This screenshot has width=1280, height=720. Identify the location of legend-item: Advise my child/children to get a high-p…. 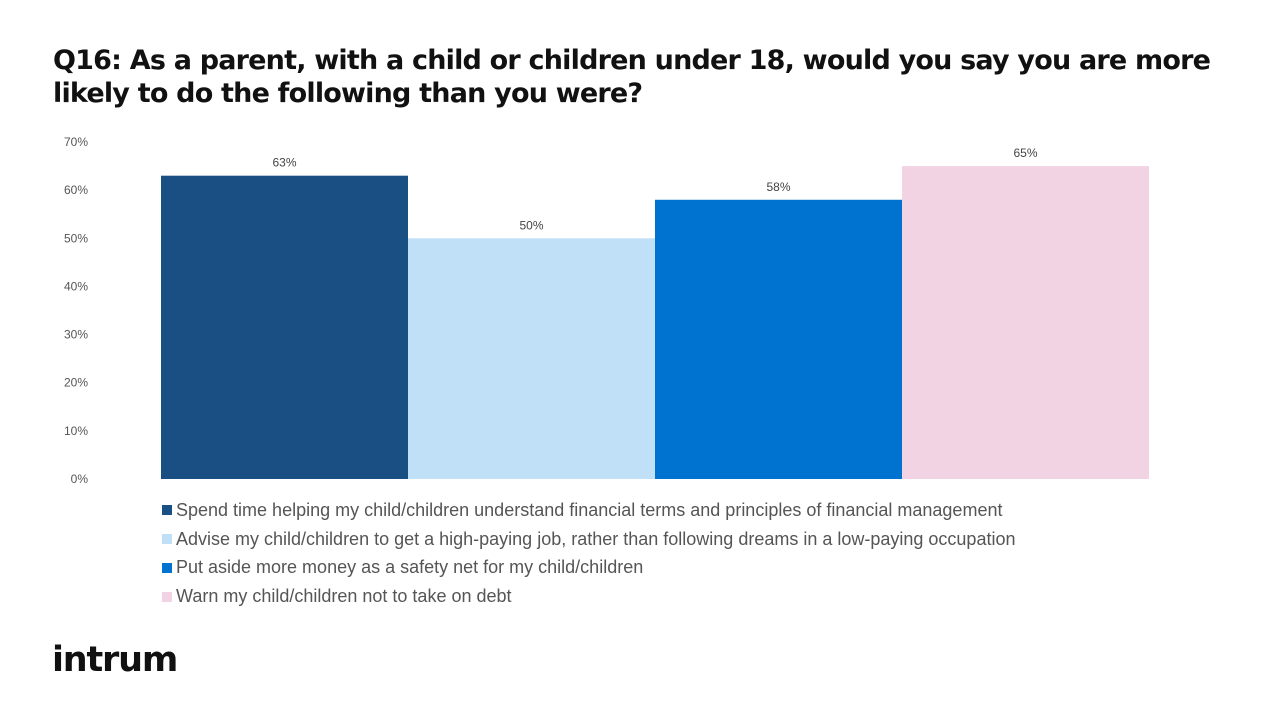
(588, 539).